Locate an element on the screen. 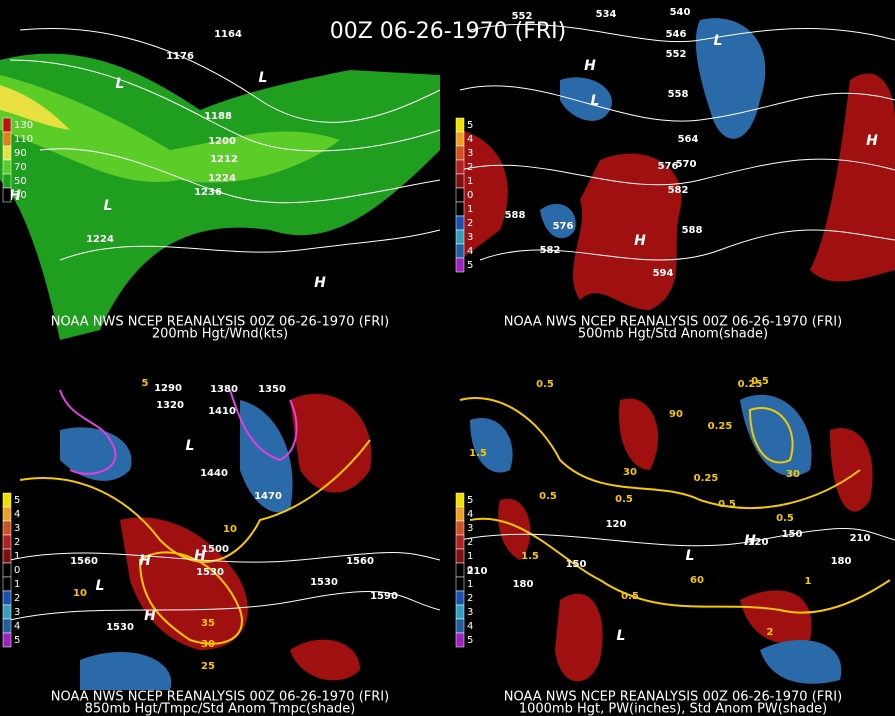 This screenshot has width=895, height=716. scale-label: 4 is located at coordinates (470, 139).